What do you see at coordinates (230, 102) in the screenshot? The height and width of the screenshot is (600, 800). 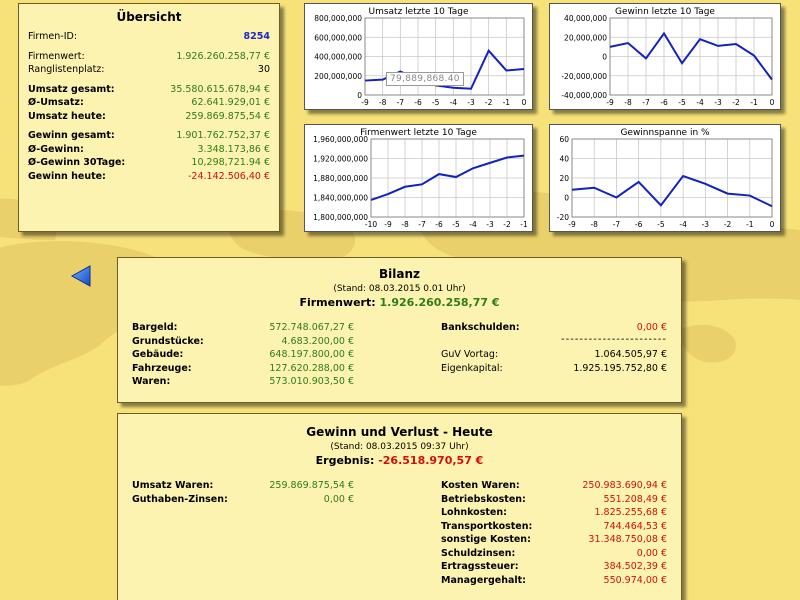 I see `revenue-avg-value: 62.641.929,01 €` at bounding box center [230, 102].